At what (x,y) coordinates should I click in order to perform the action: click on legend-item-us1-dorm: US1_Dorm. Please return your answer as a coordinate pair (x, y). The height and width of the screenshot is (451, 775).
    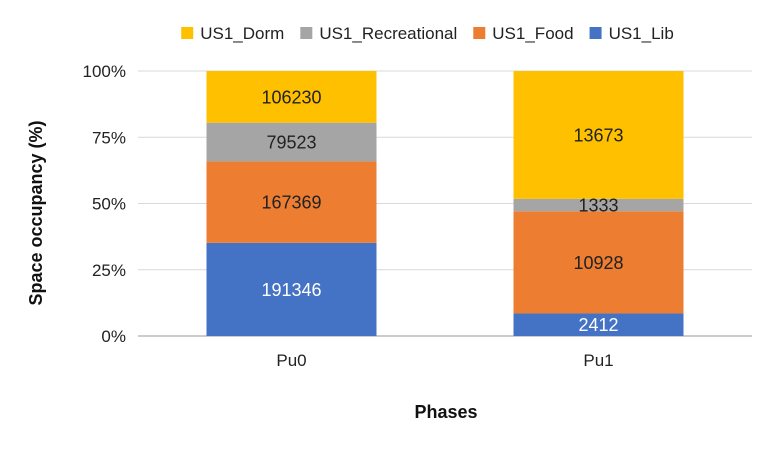
    Looking at the image, I should click on (232, 33).